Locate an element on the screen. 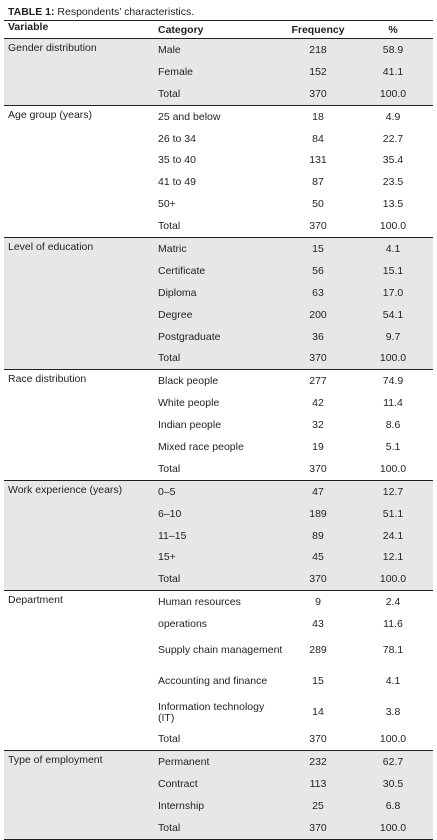 This screenshot has width=437, height=840. percent-cell: 15.1 is located at coordinates (393, 270).